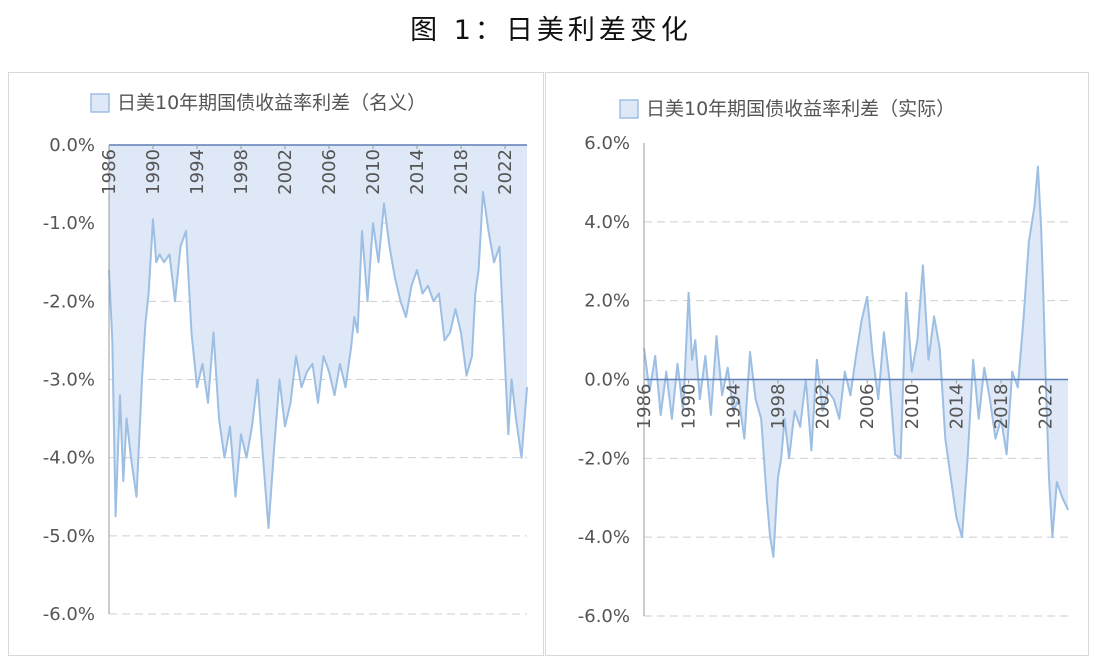 This screenshot has height=668, width=1102. What do you see at coordinates (373, 172) in the screenshot?
I see `x-tick-label: 2010` at bounding box center [373, 172].